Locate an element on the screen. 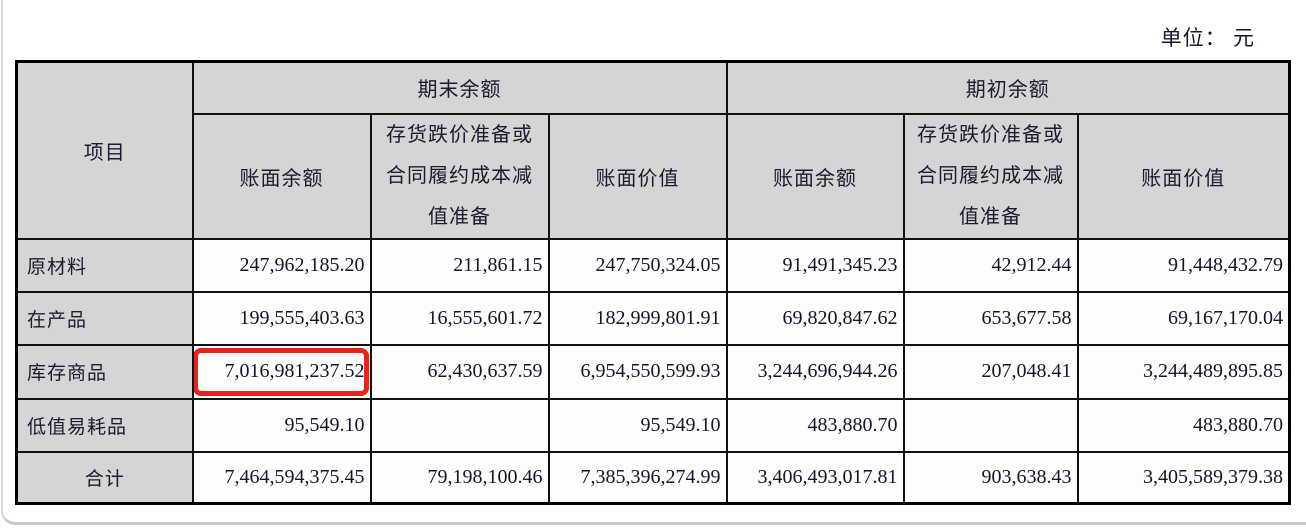 This screenshot has height=530, width=1306. highlighted-cell: 7,016,981,237.52 is located at coordinates (281, 371).